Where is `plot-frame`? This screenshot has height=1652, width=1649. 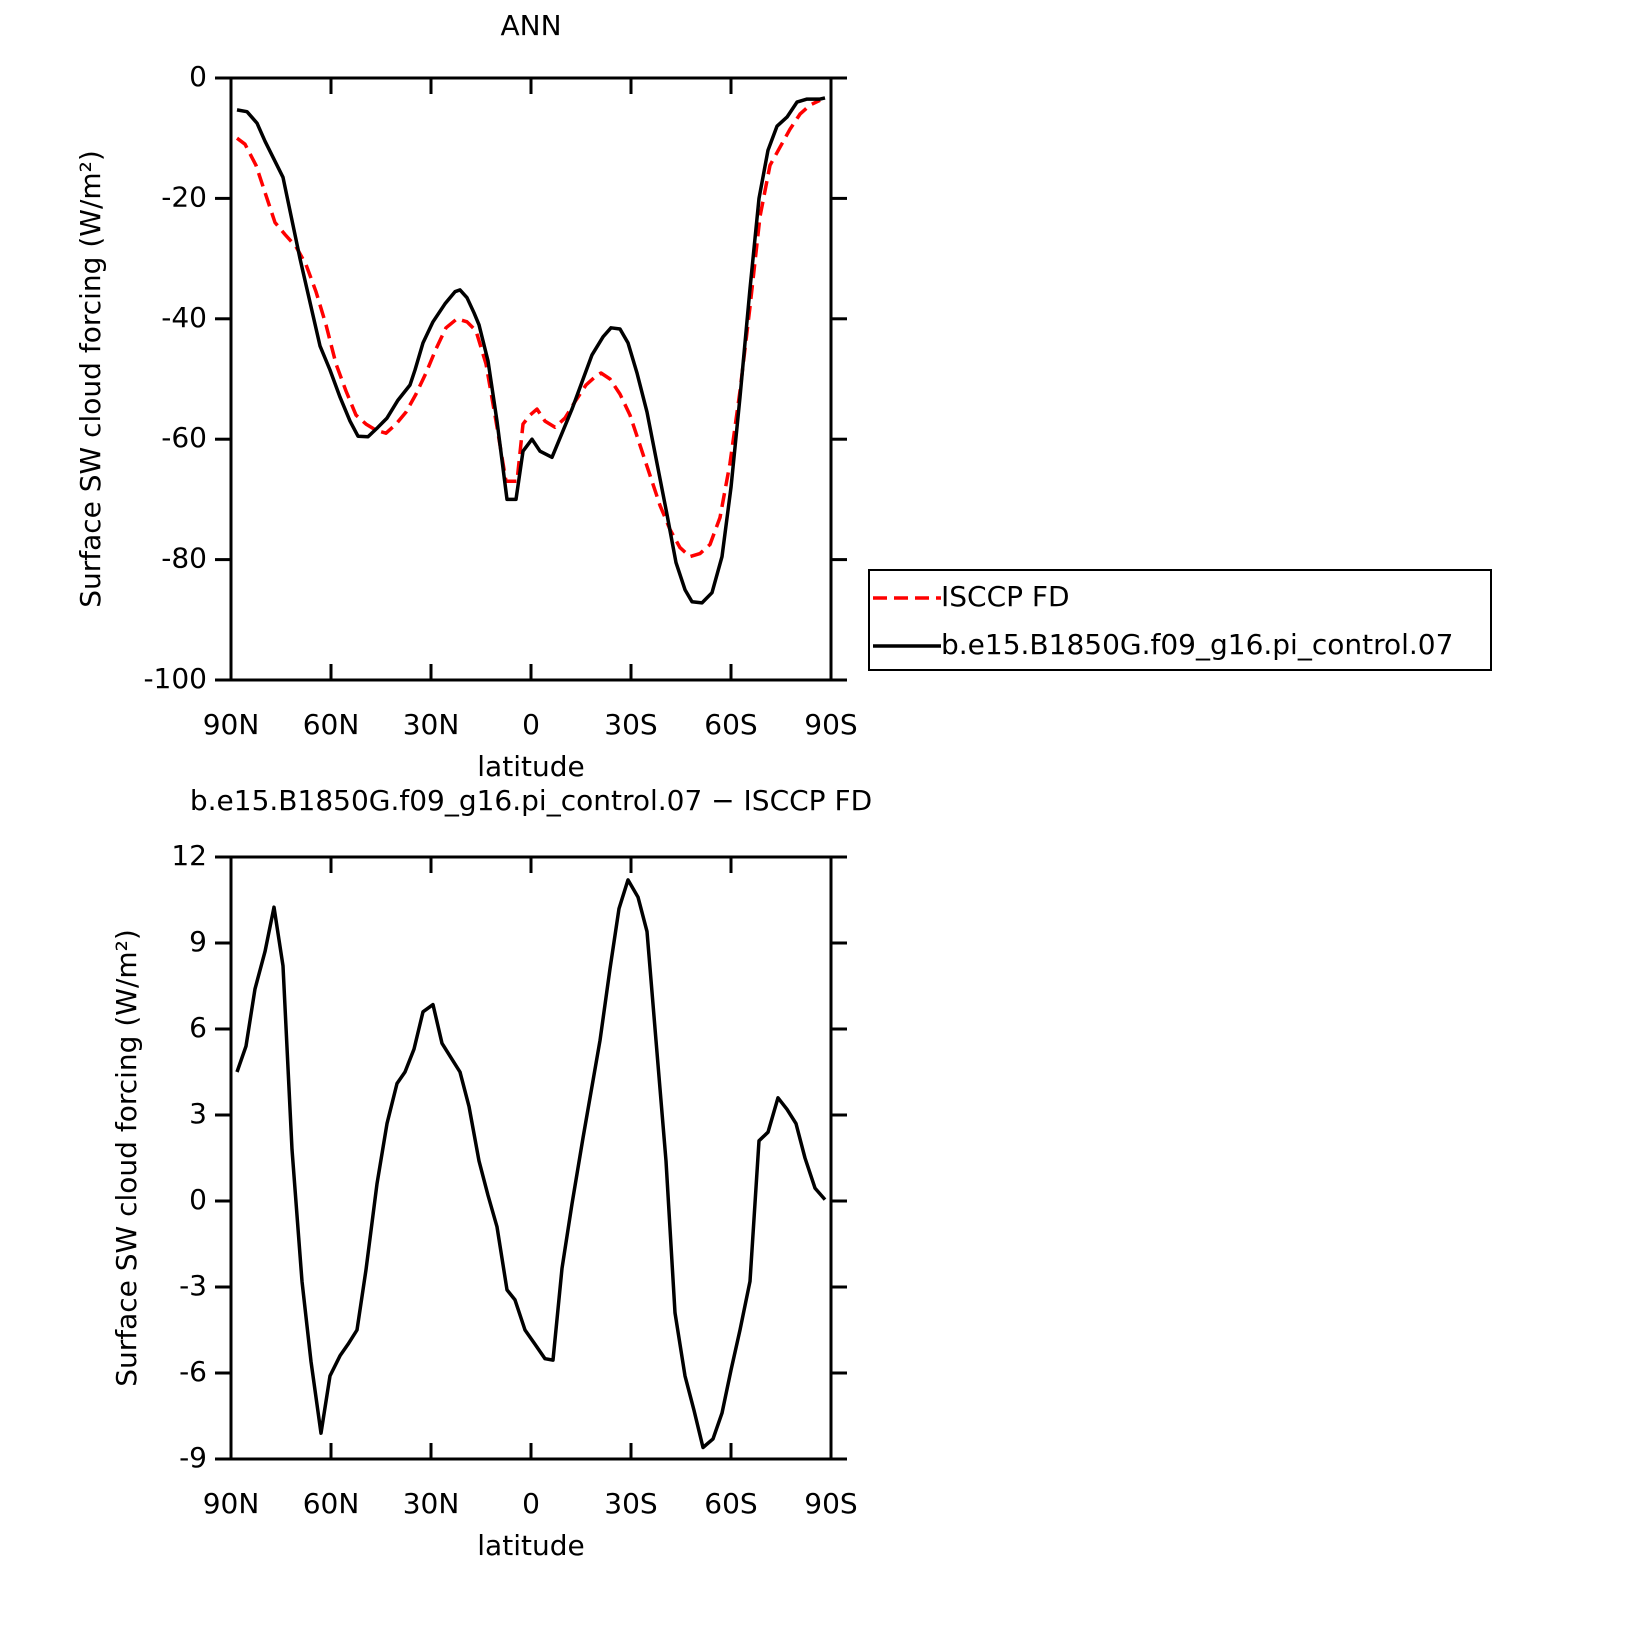
plot-frame is located at coordinates (531, 1158).